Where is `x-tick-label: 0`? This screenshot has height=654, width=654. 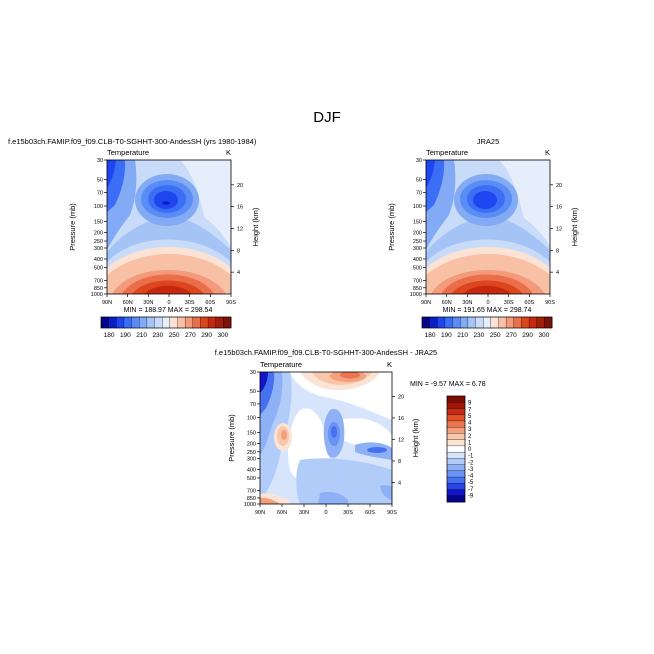
x-tick-label: 0 is located at coordinates (325, 513).